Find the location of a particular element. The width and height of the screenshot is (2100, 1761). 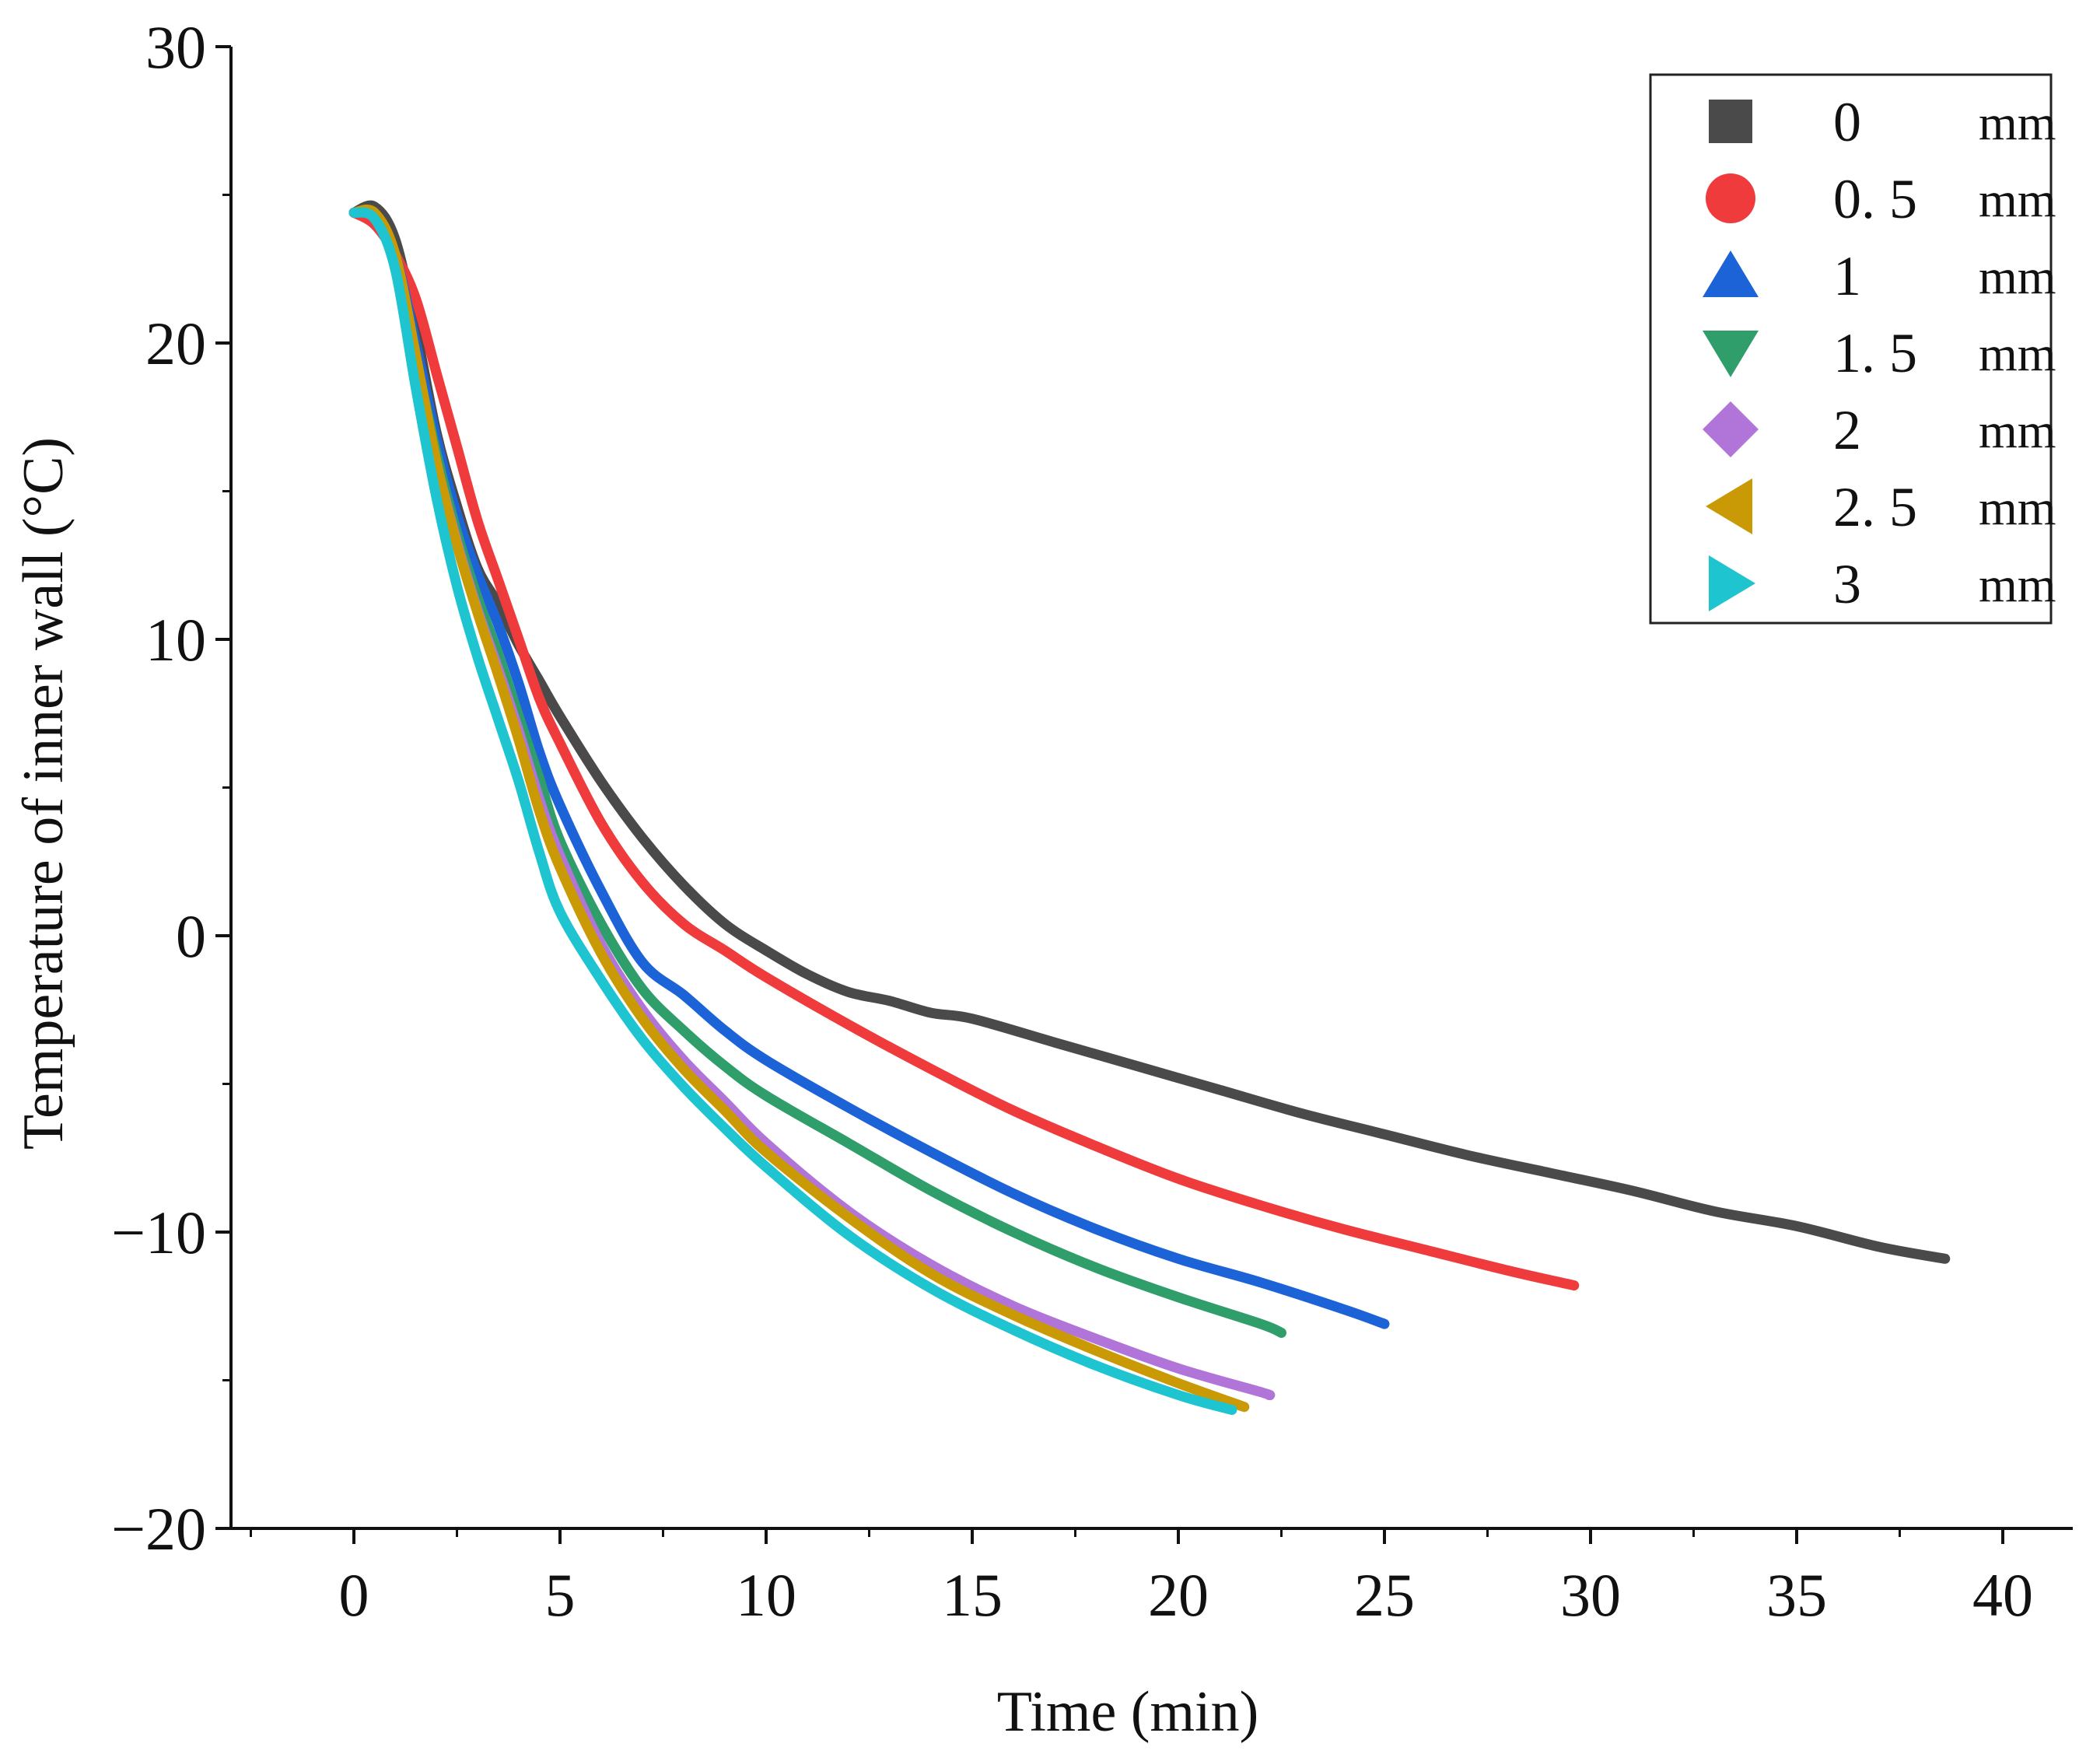

x-tick-label: 30 is located at coordinates (1591, 1595).